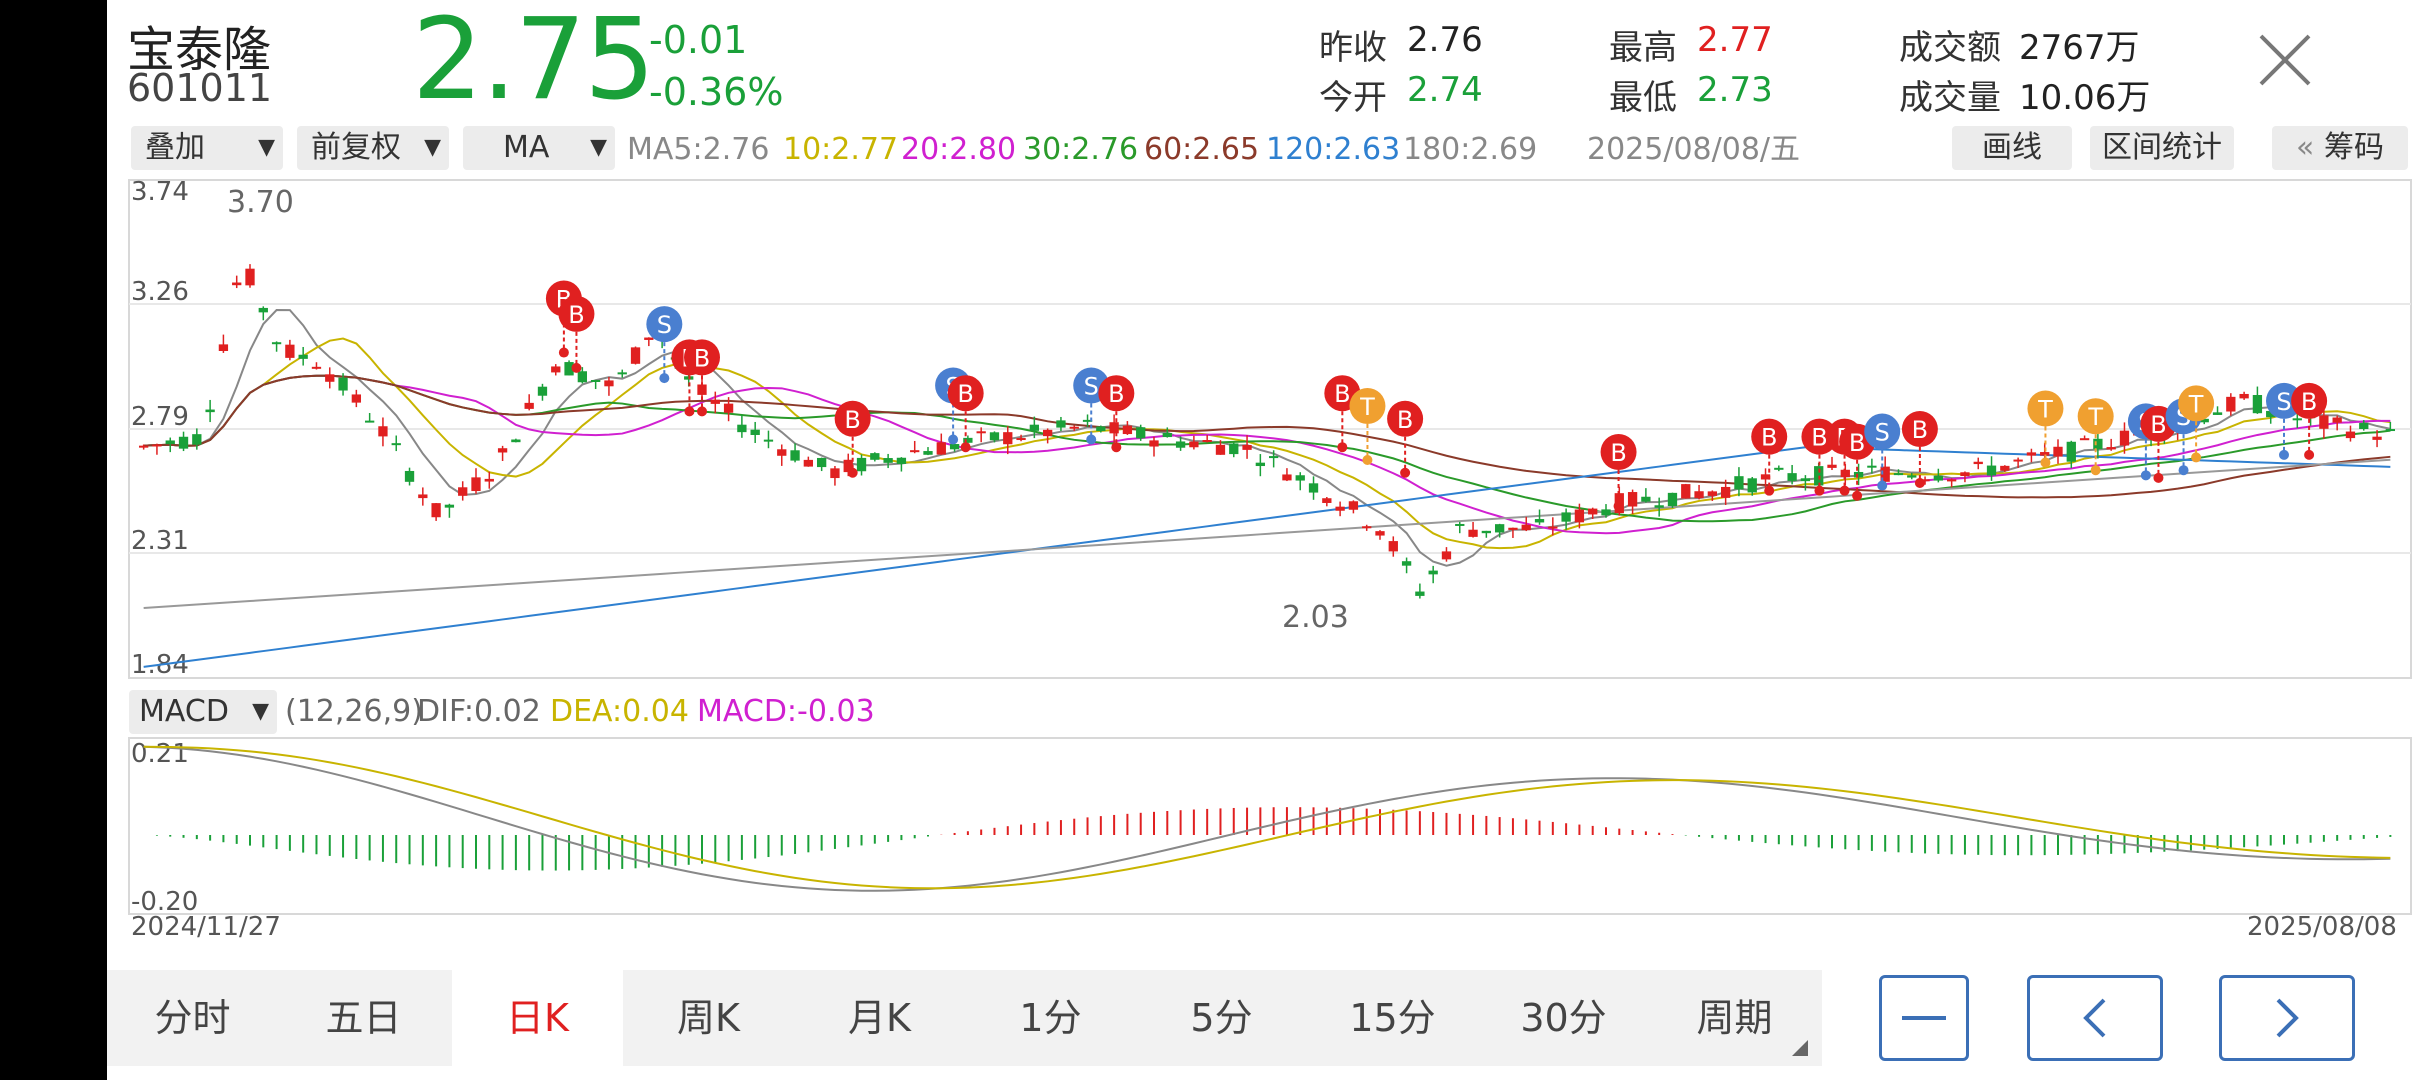  I want to click on stock-name: 宝泰隆, so click(199, 50).